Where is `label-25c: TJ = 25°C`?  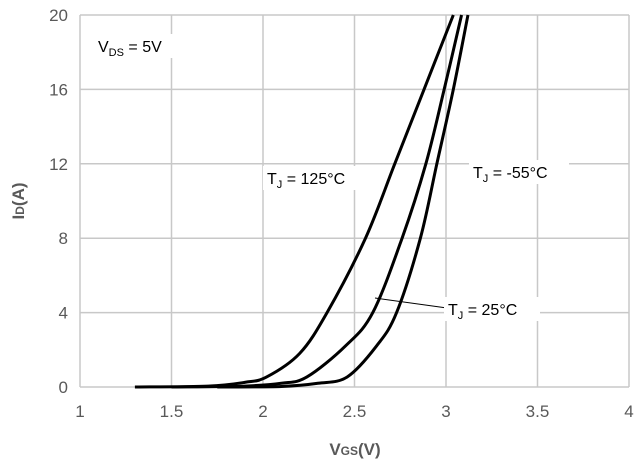
label-25c: TJ = 25°C is located at coordinates (482, 312).